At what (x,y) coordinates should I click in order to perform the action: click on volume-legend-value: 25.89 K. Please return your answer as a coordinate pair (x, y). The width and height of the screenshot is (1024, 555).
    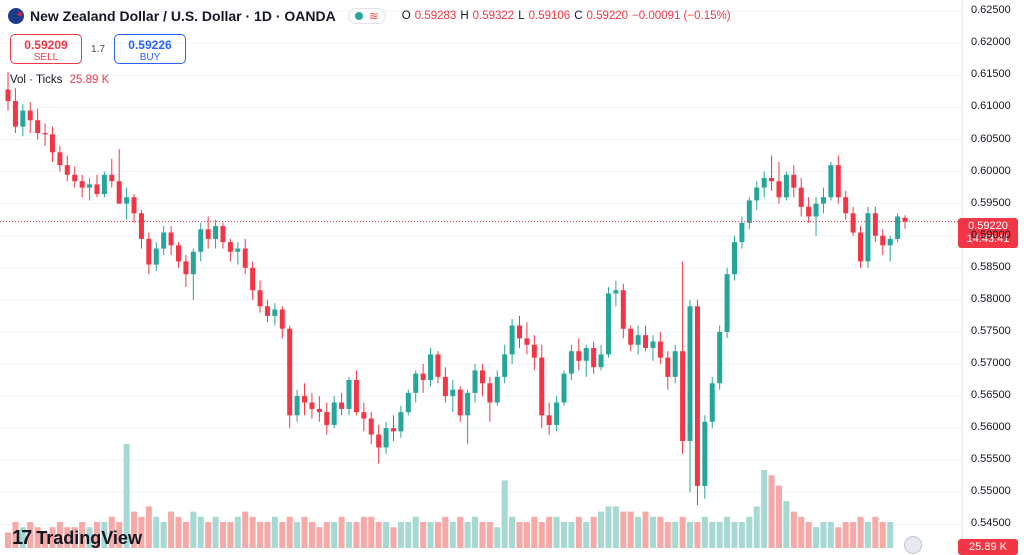
    Looking at the image, I should click on (89, 80).